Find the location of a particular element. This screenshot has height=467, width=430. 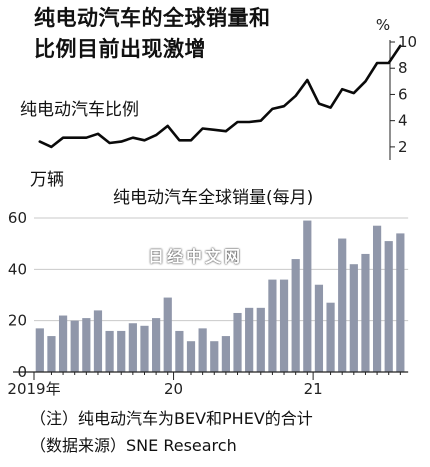

bar-x-tick-label: 2019年 is located at coordinates (33, 389).